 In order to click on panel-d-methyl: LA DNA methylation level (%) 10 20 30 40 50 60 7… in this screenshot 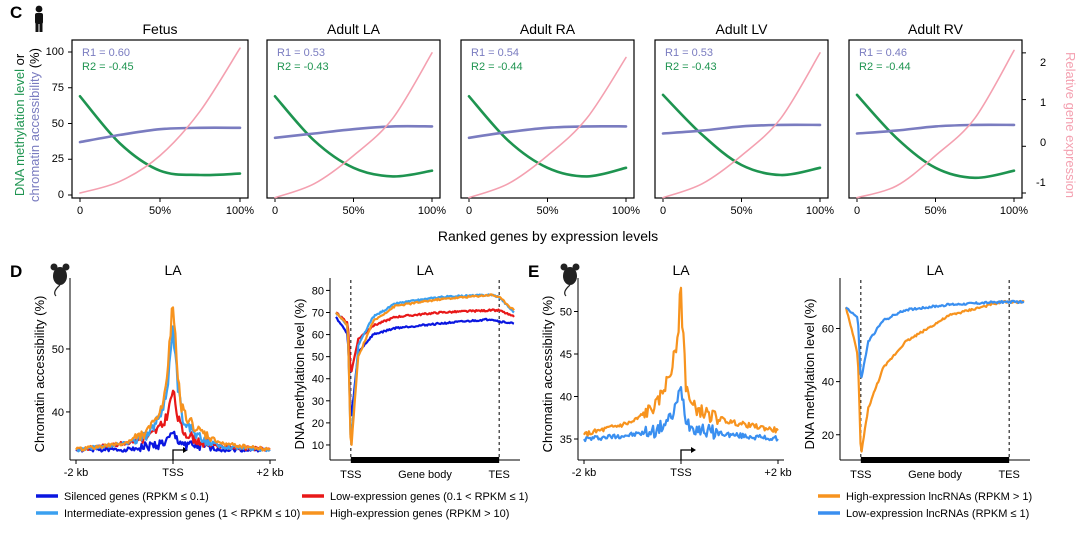, I will do `click(406, 371)`.